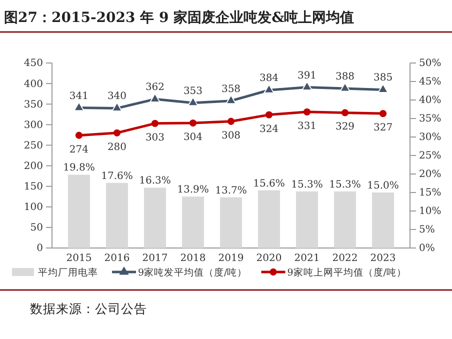 This screenshot has height=339, width=452. What do you see at coordinates (155, 258) in the screenshot?
I see `x-tick-label: 2017` at bounding box center [155, 258].